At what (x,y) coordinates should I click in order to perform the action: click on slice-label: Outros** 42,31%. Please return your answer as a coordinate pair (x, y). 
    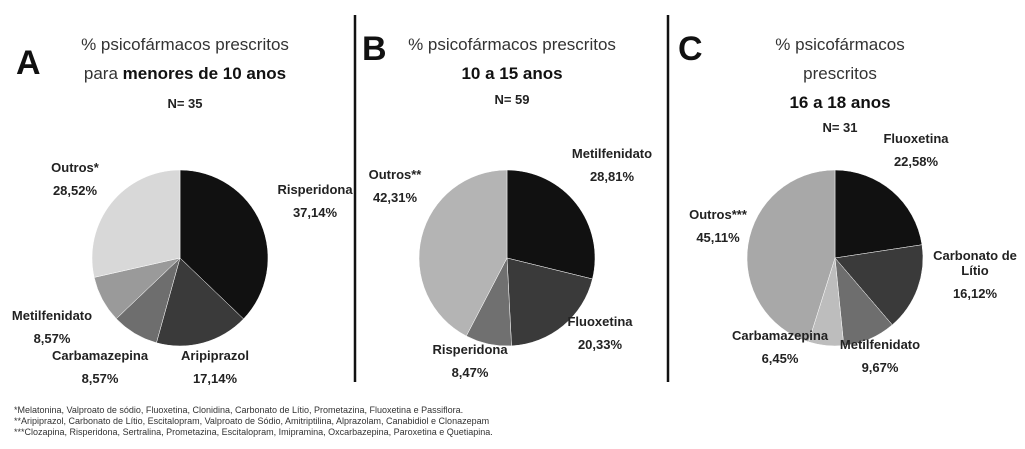
    Looking at the image, I should click on (395, 186).